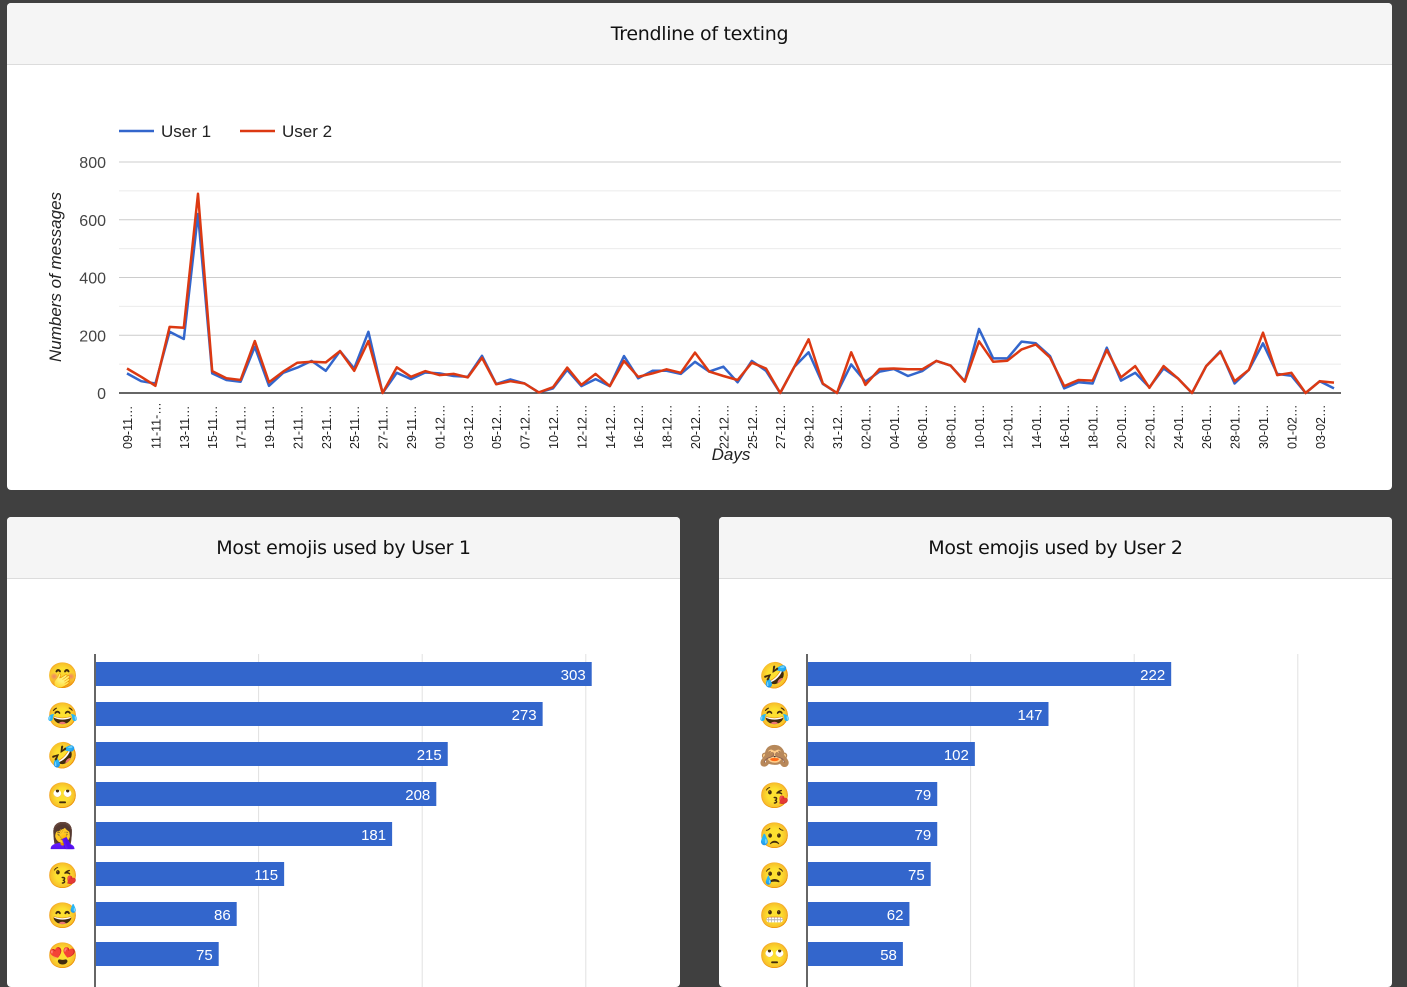 The image size is (1407, 987). I want to click on trendline-title: Trendline of texting, so click(699, 34).